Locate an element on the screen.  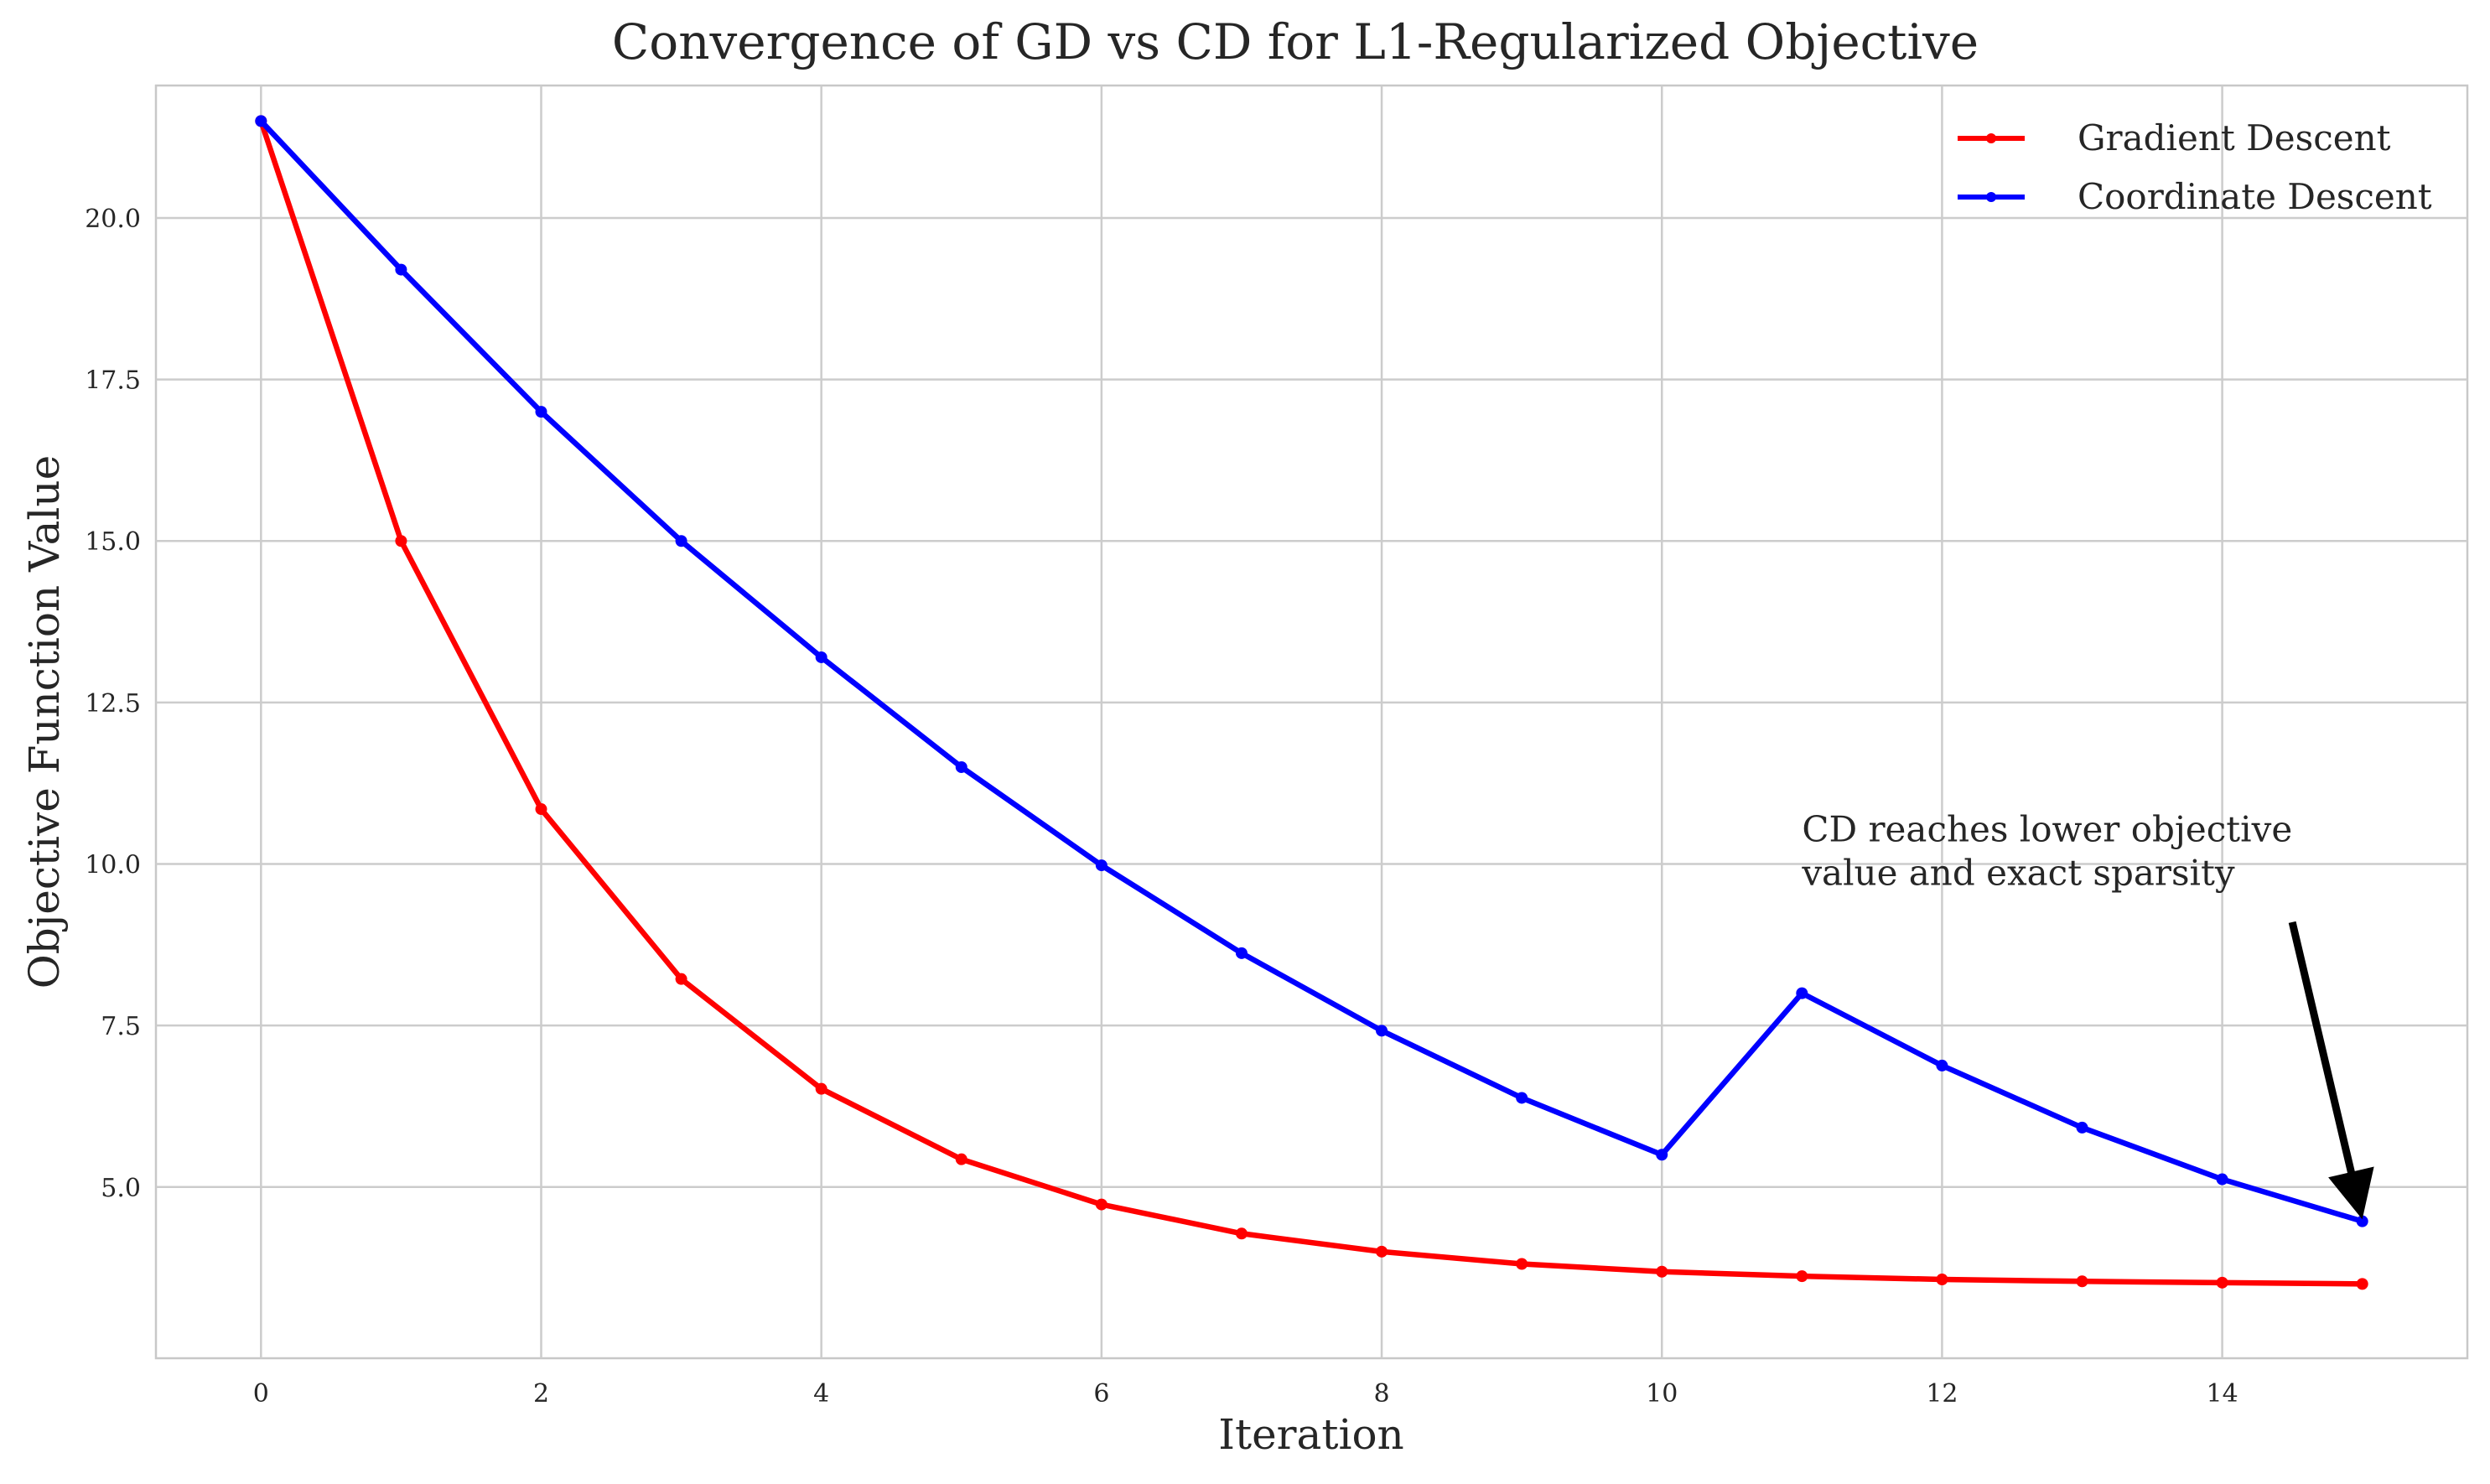
x-tick-label: 6 is located at coordinates (1101, 1394).